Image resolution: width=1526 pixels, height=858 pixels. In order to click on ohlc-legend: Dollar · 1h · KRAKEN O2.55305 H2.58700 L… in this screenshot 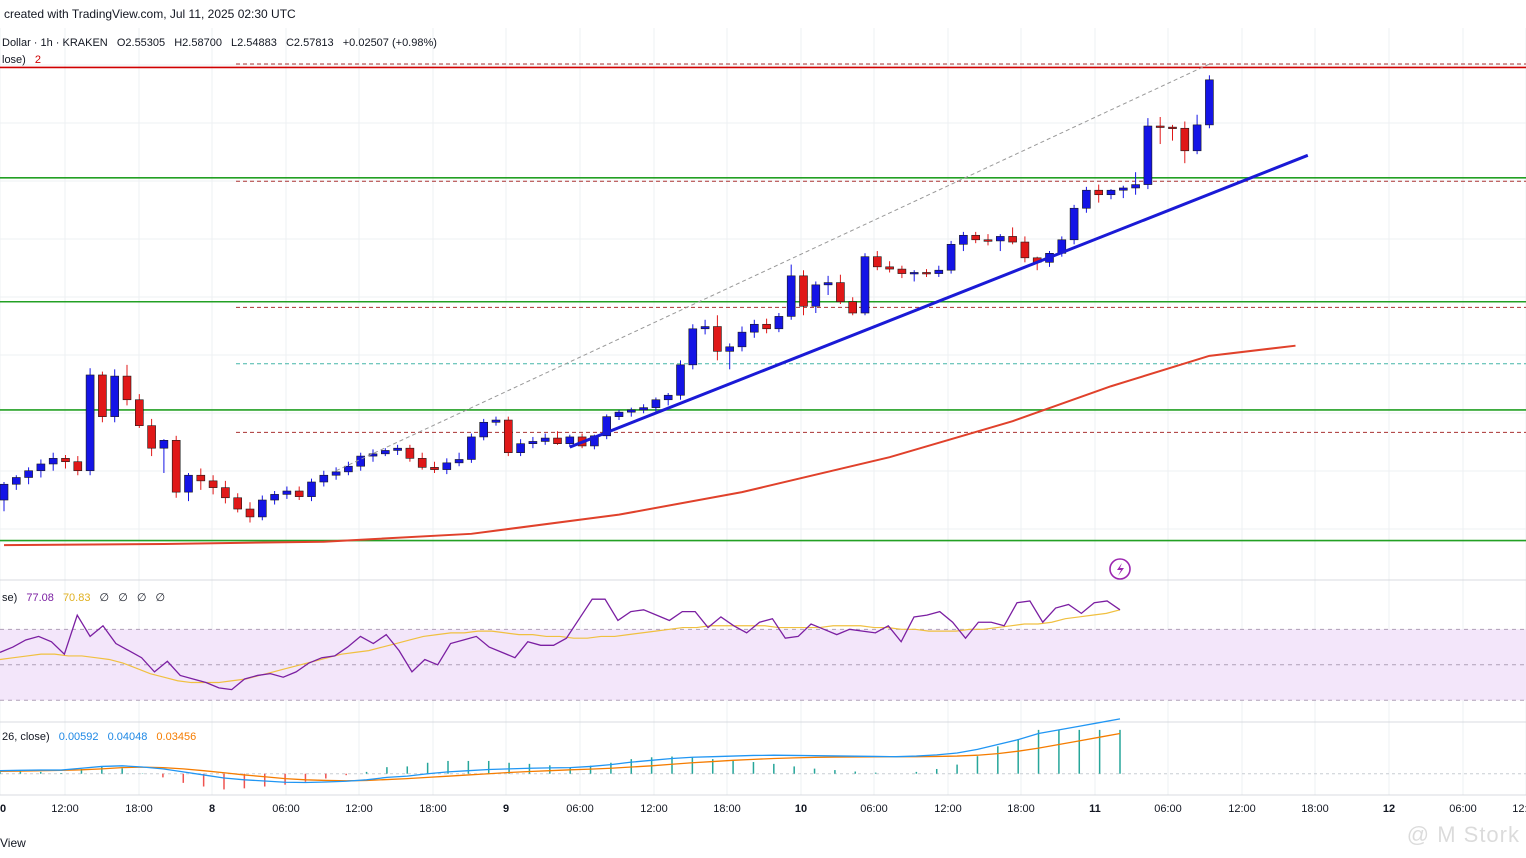, I will do `click(219, 43)`.